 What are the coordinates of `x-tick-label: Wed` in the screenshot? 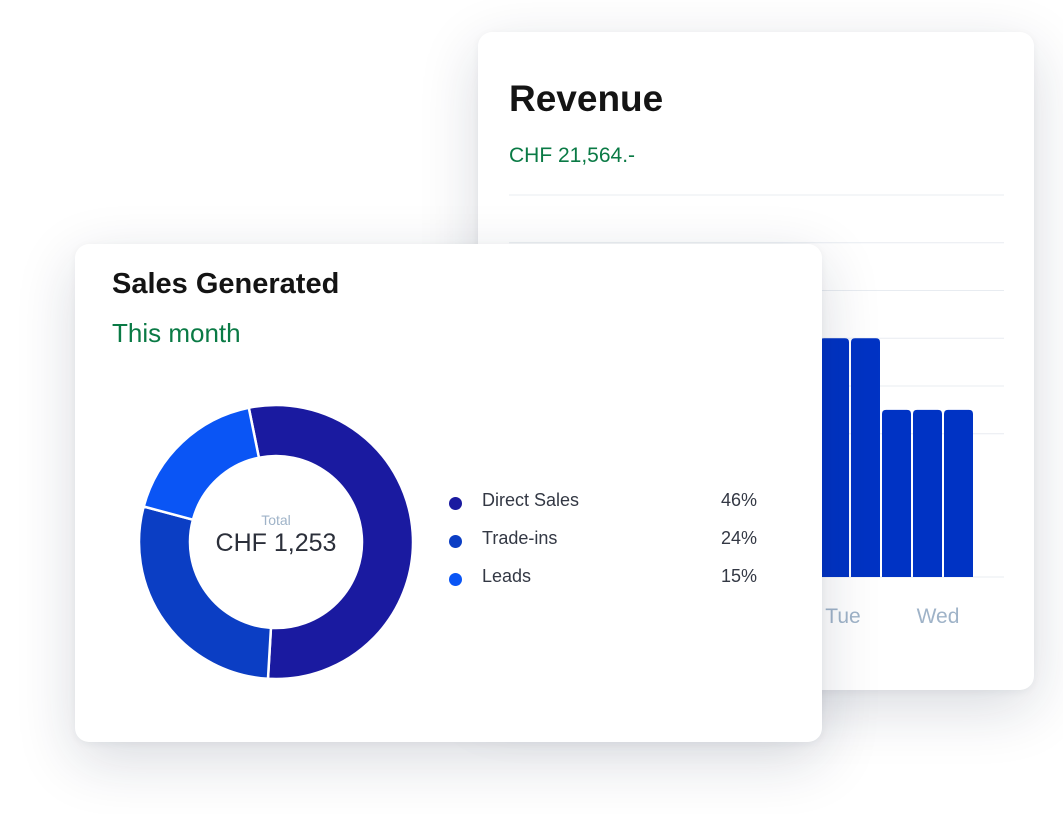 It's located at (938, 616).